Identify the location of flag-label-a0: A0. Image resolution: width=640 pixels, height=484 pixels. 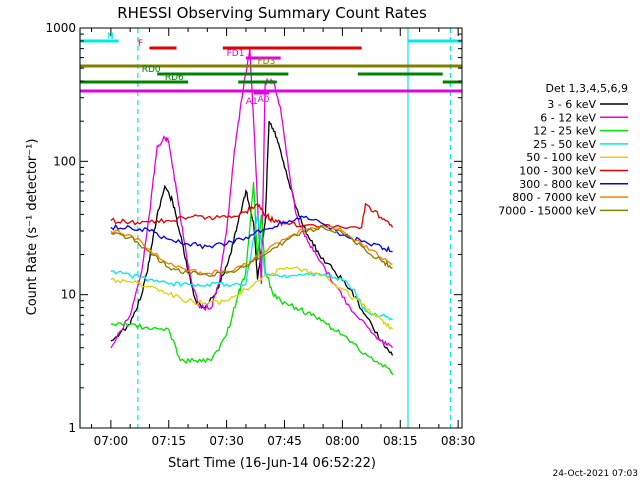
(263, 100).